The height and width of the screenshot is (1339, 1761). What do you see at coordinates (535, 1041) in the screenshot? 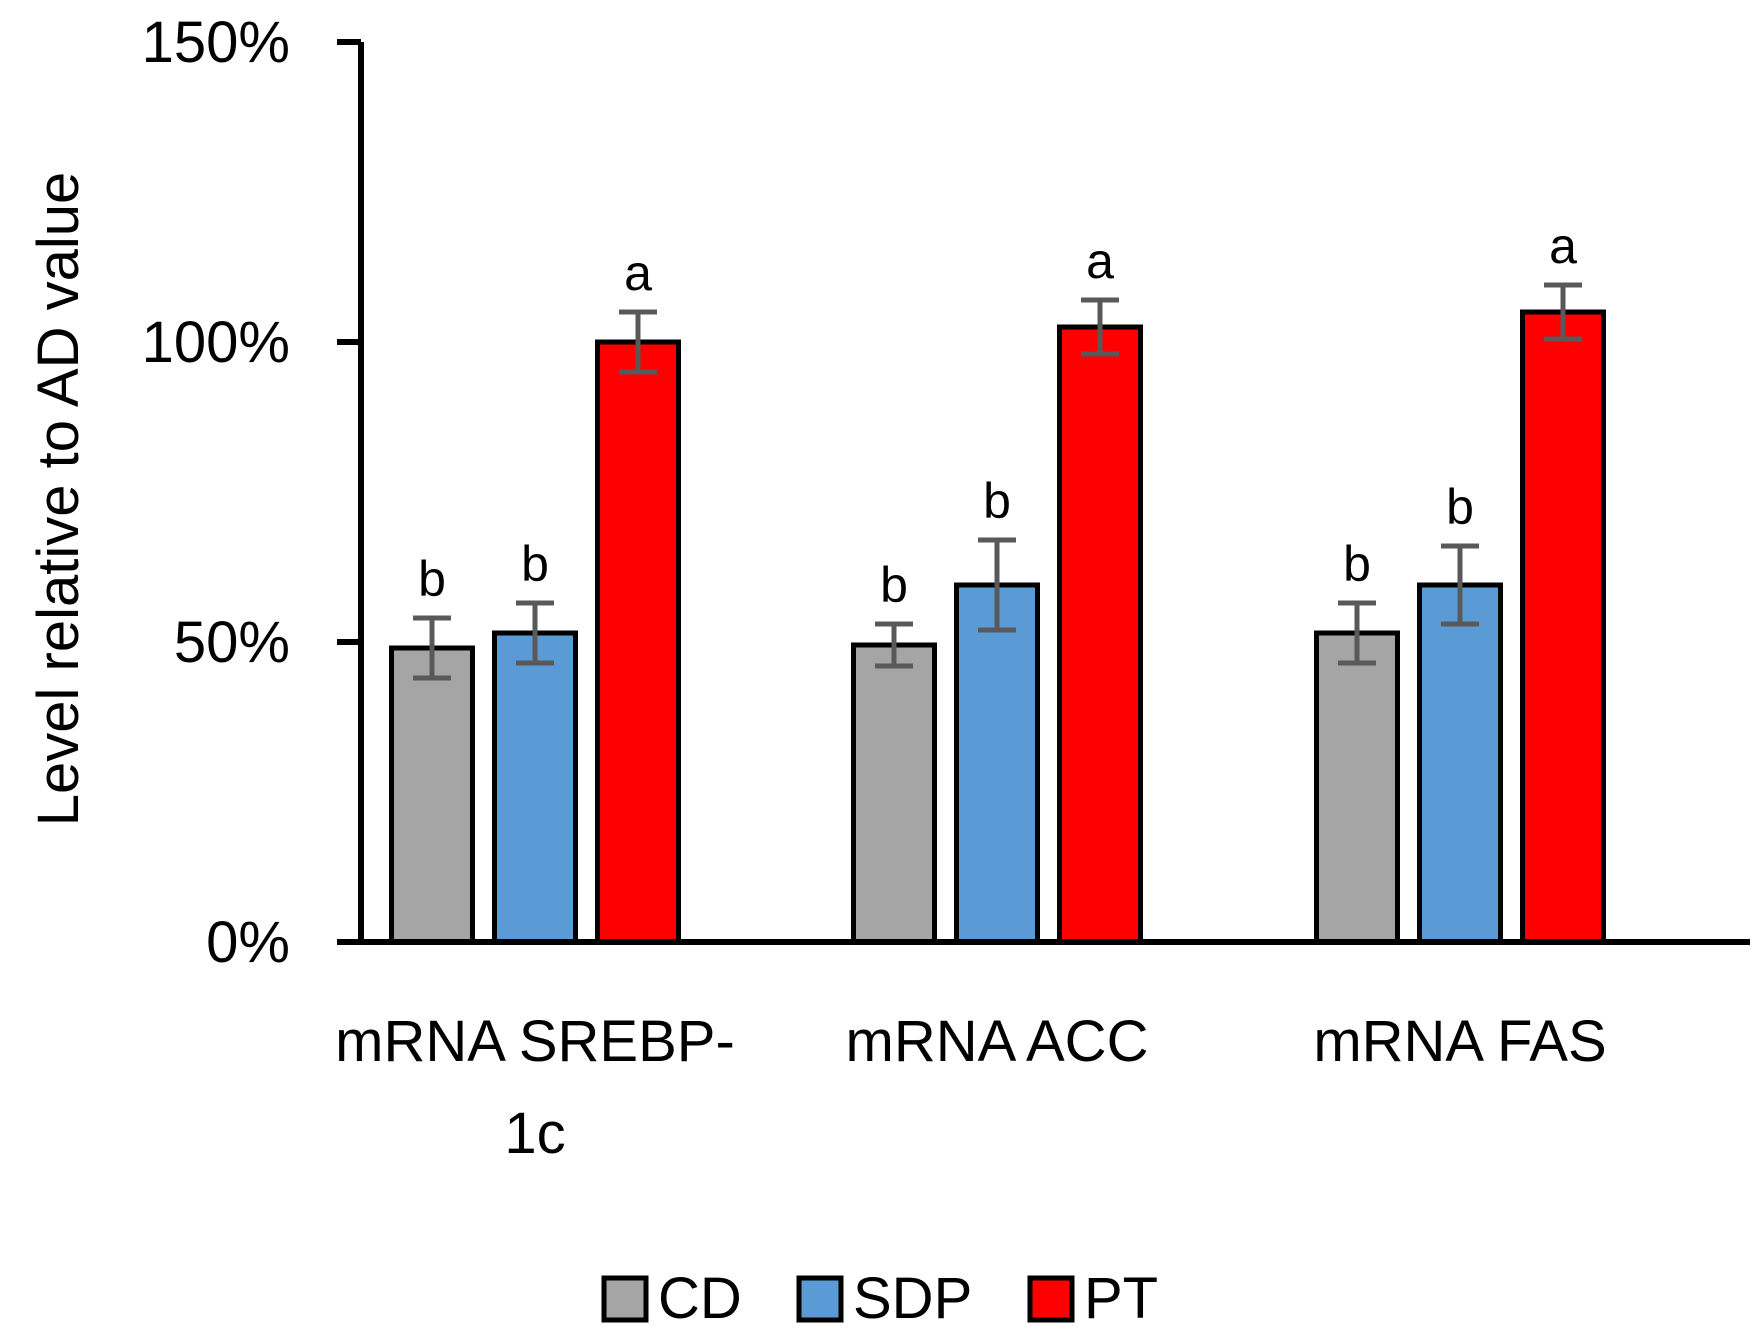
I see `x-category-label: mRNA SREBP-` at bounding box center [535, 1041].